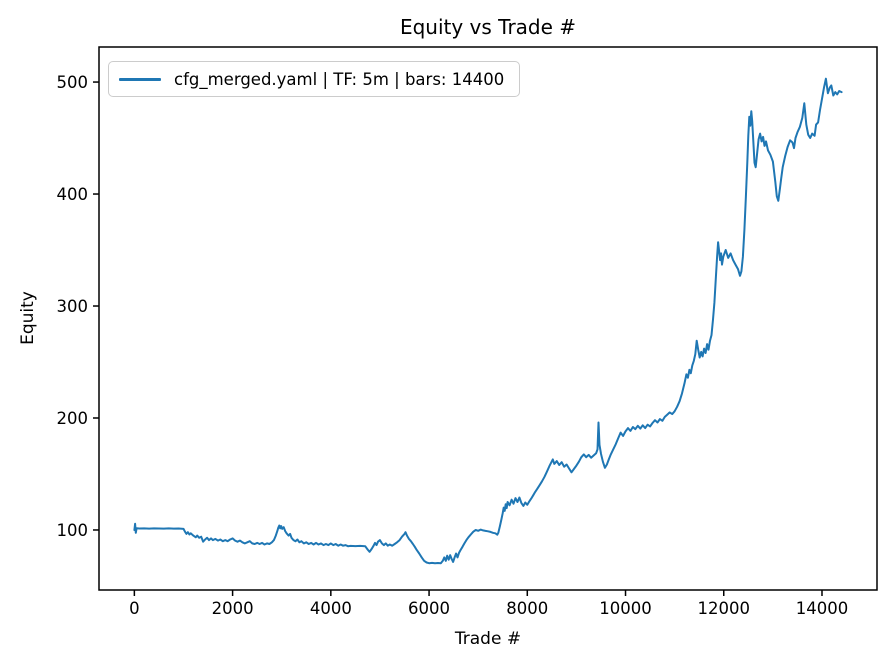 The height and width of the screenshot is (672, 896). I want to click on x-tick-label: 8000, so click(527, 608).